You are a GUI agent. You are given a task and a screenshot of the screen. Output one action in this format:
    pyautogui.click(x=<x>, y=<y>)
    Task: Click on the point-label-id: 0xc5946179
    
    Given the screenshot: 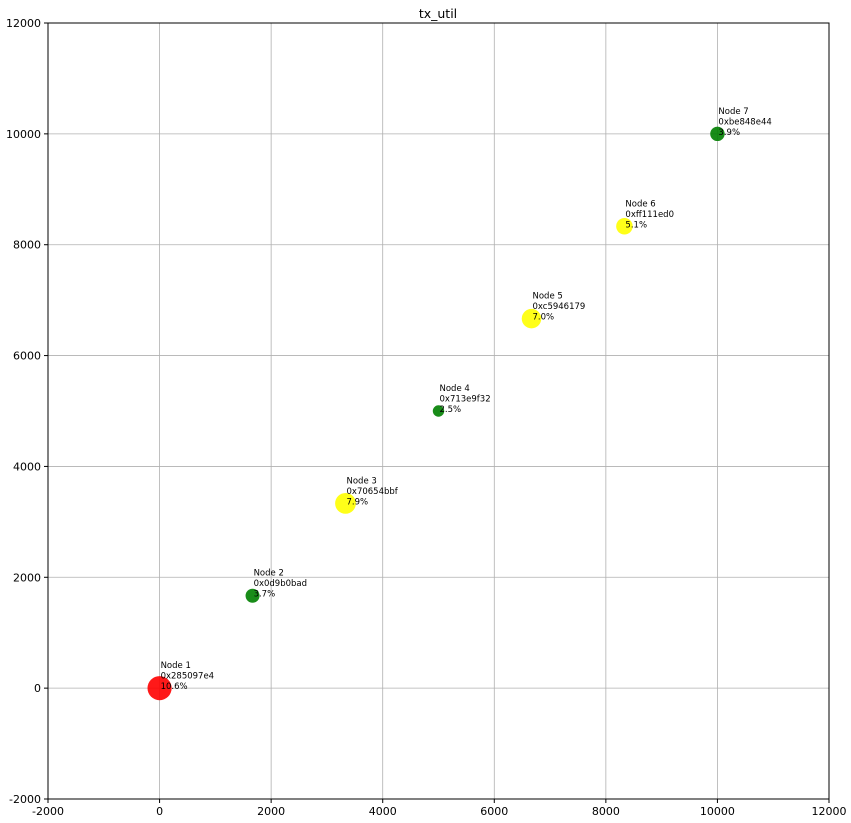 What is the action you would take?
    pyautogui.click(x=558, y=307)
    